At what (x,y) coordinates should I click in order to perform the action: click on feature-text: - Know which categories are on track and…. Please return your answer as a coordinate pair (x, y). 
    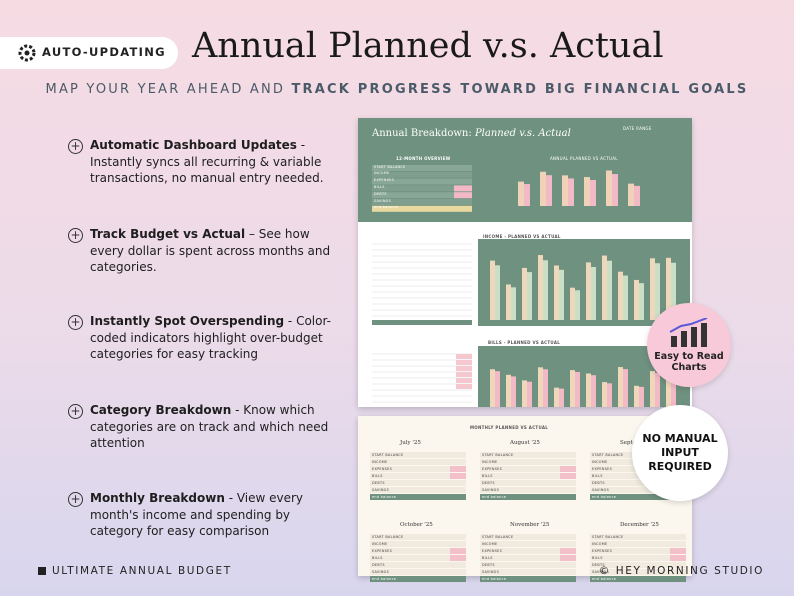
    Looking at the image, I should click on (209, 426).